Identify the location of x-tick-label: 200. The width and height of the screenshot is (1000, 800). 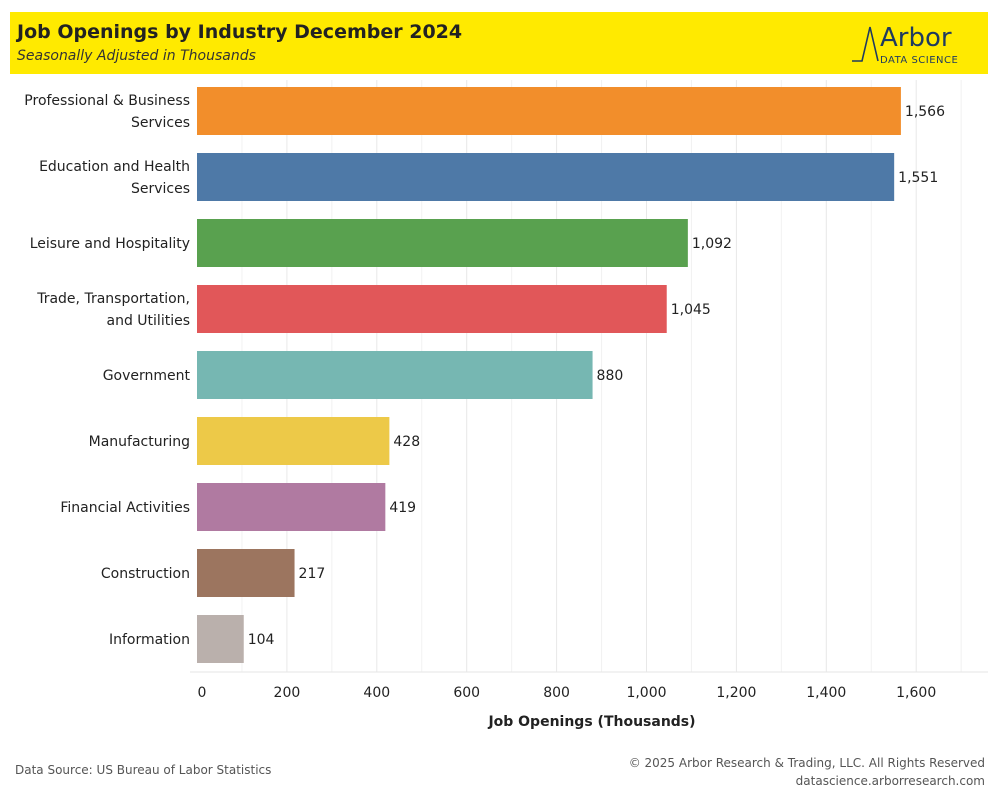
(287, 693).